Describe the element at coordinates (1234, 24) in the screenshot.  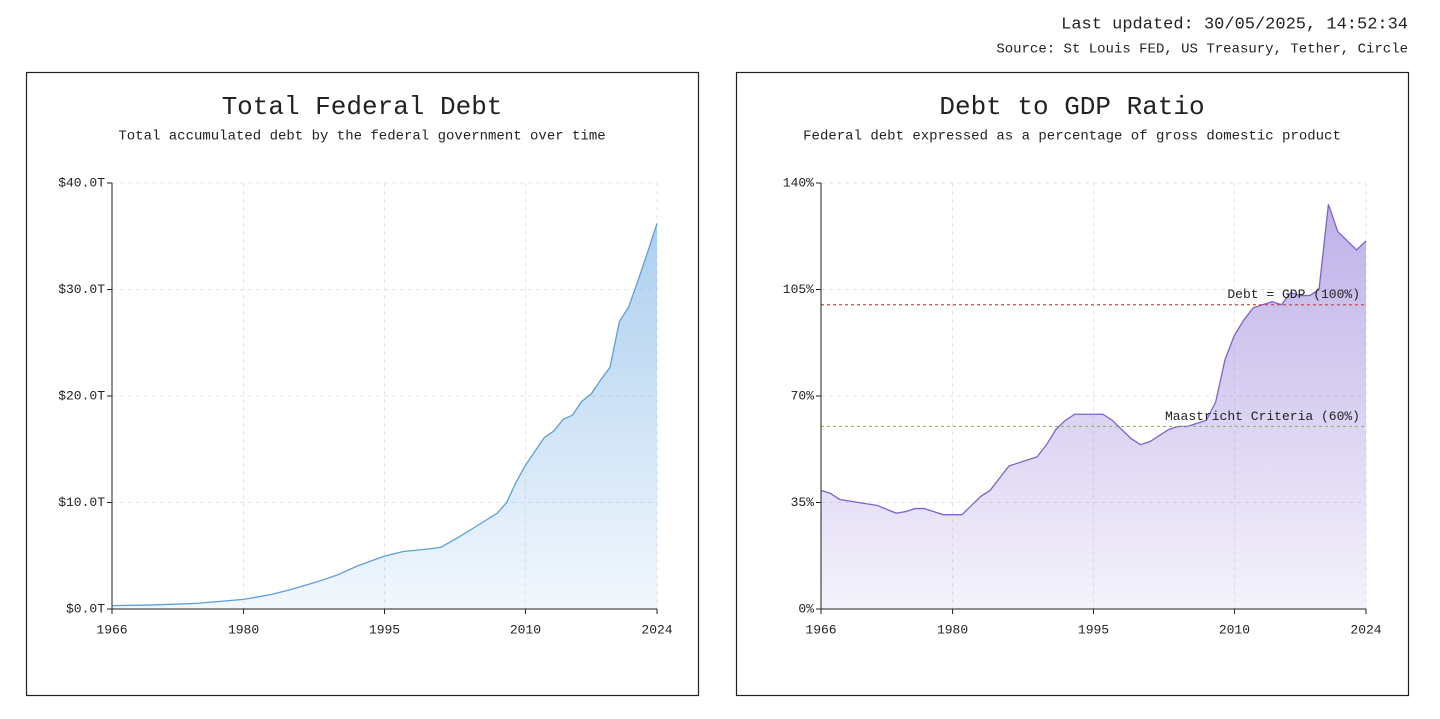
I see `last-updated: Last updated: 30/05/2025, 14:52:34` at that location.